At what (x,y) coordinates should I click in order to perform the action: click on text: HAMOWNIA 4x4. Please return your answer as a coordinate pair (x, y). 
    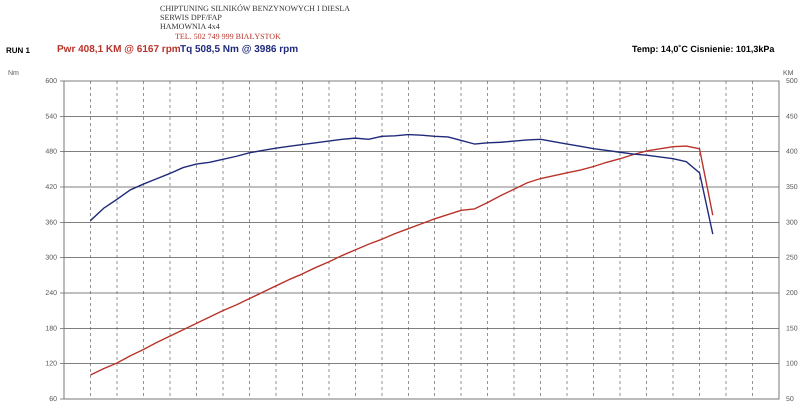
    Looking at the image, I should click on (190, 26).